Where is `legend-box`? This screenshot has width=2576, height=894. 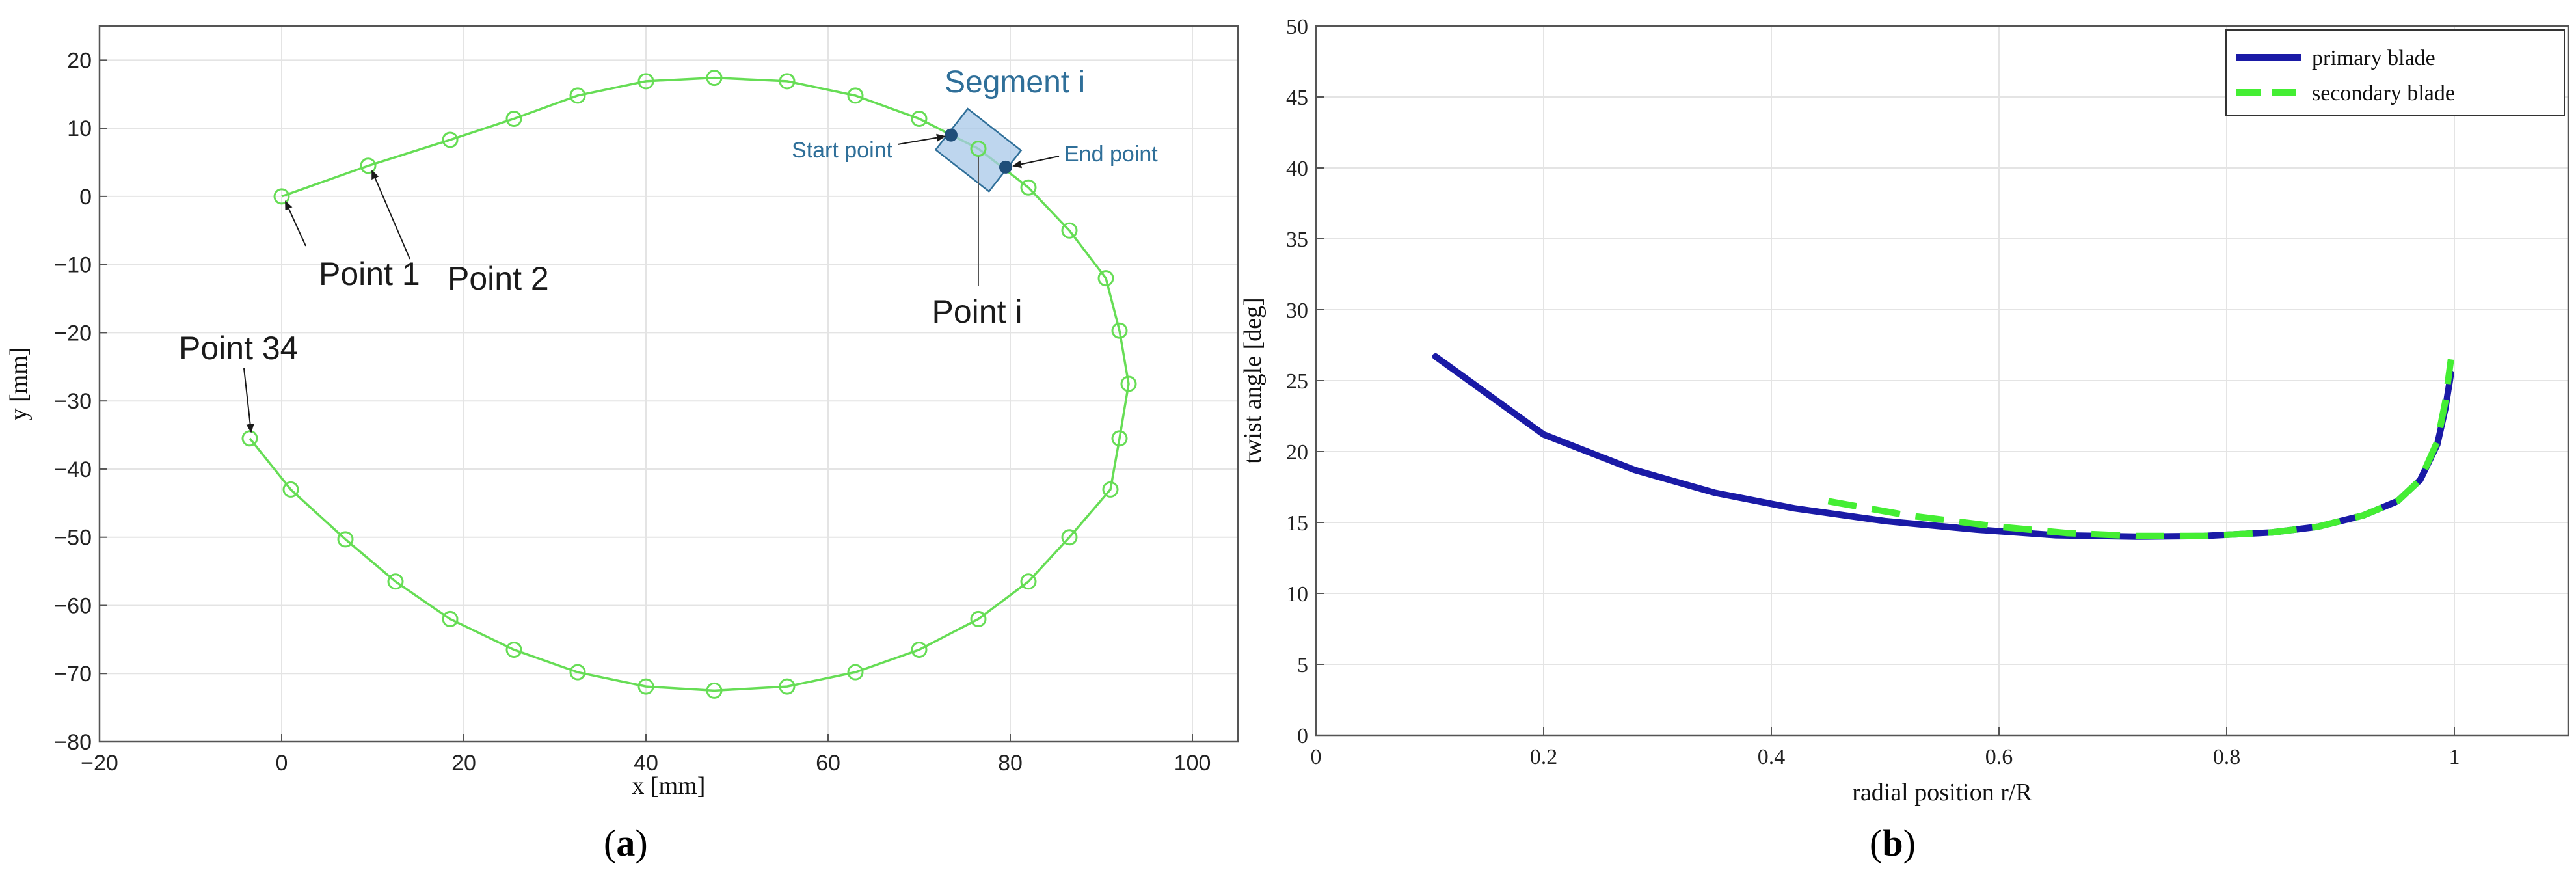
legend-box is located at coordinates (2395, 72).